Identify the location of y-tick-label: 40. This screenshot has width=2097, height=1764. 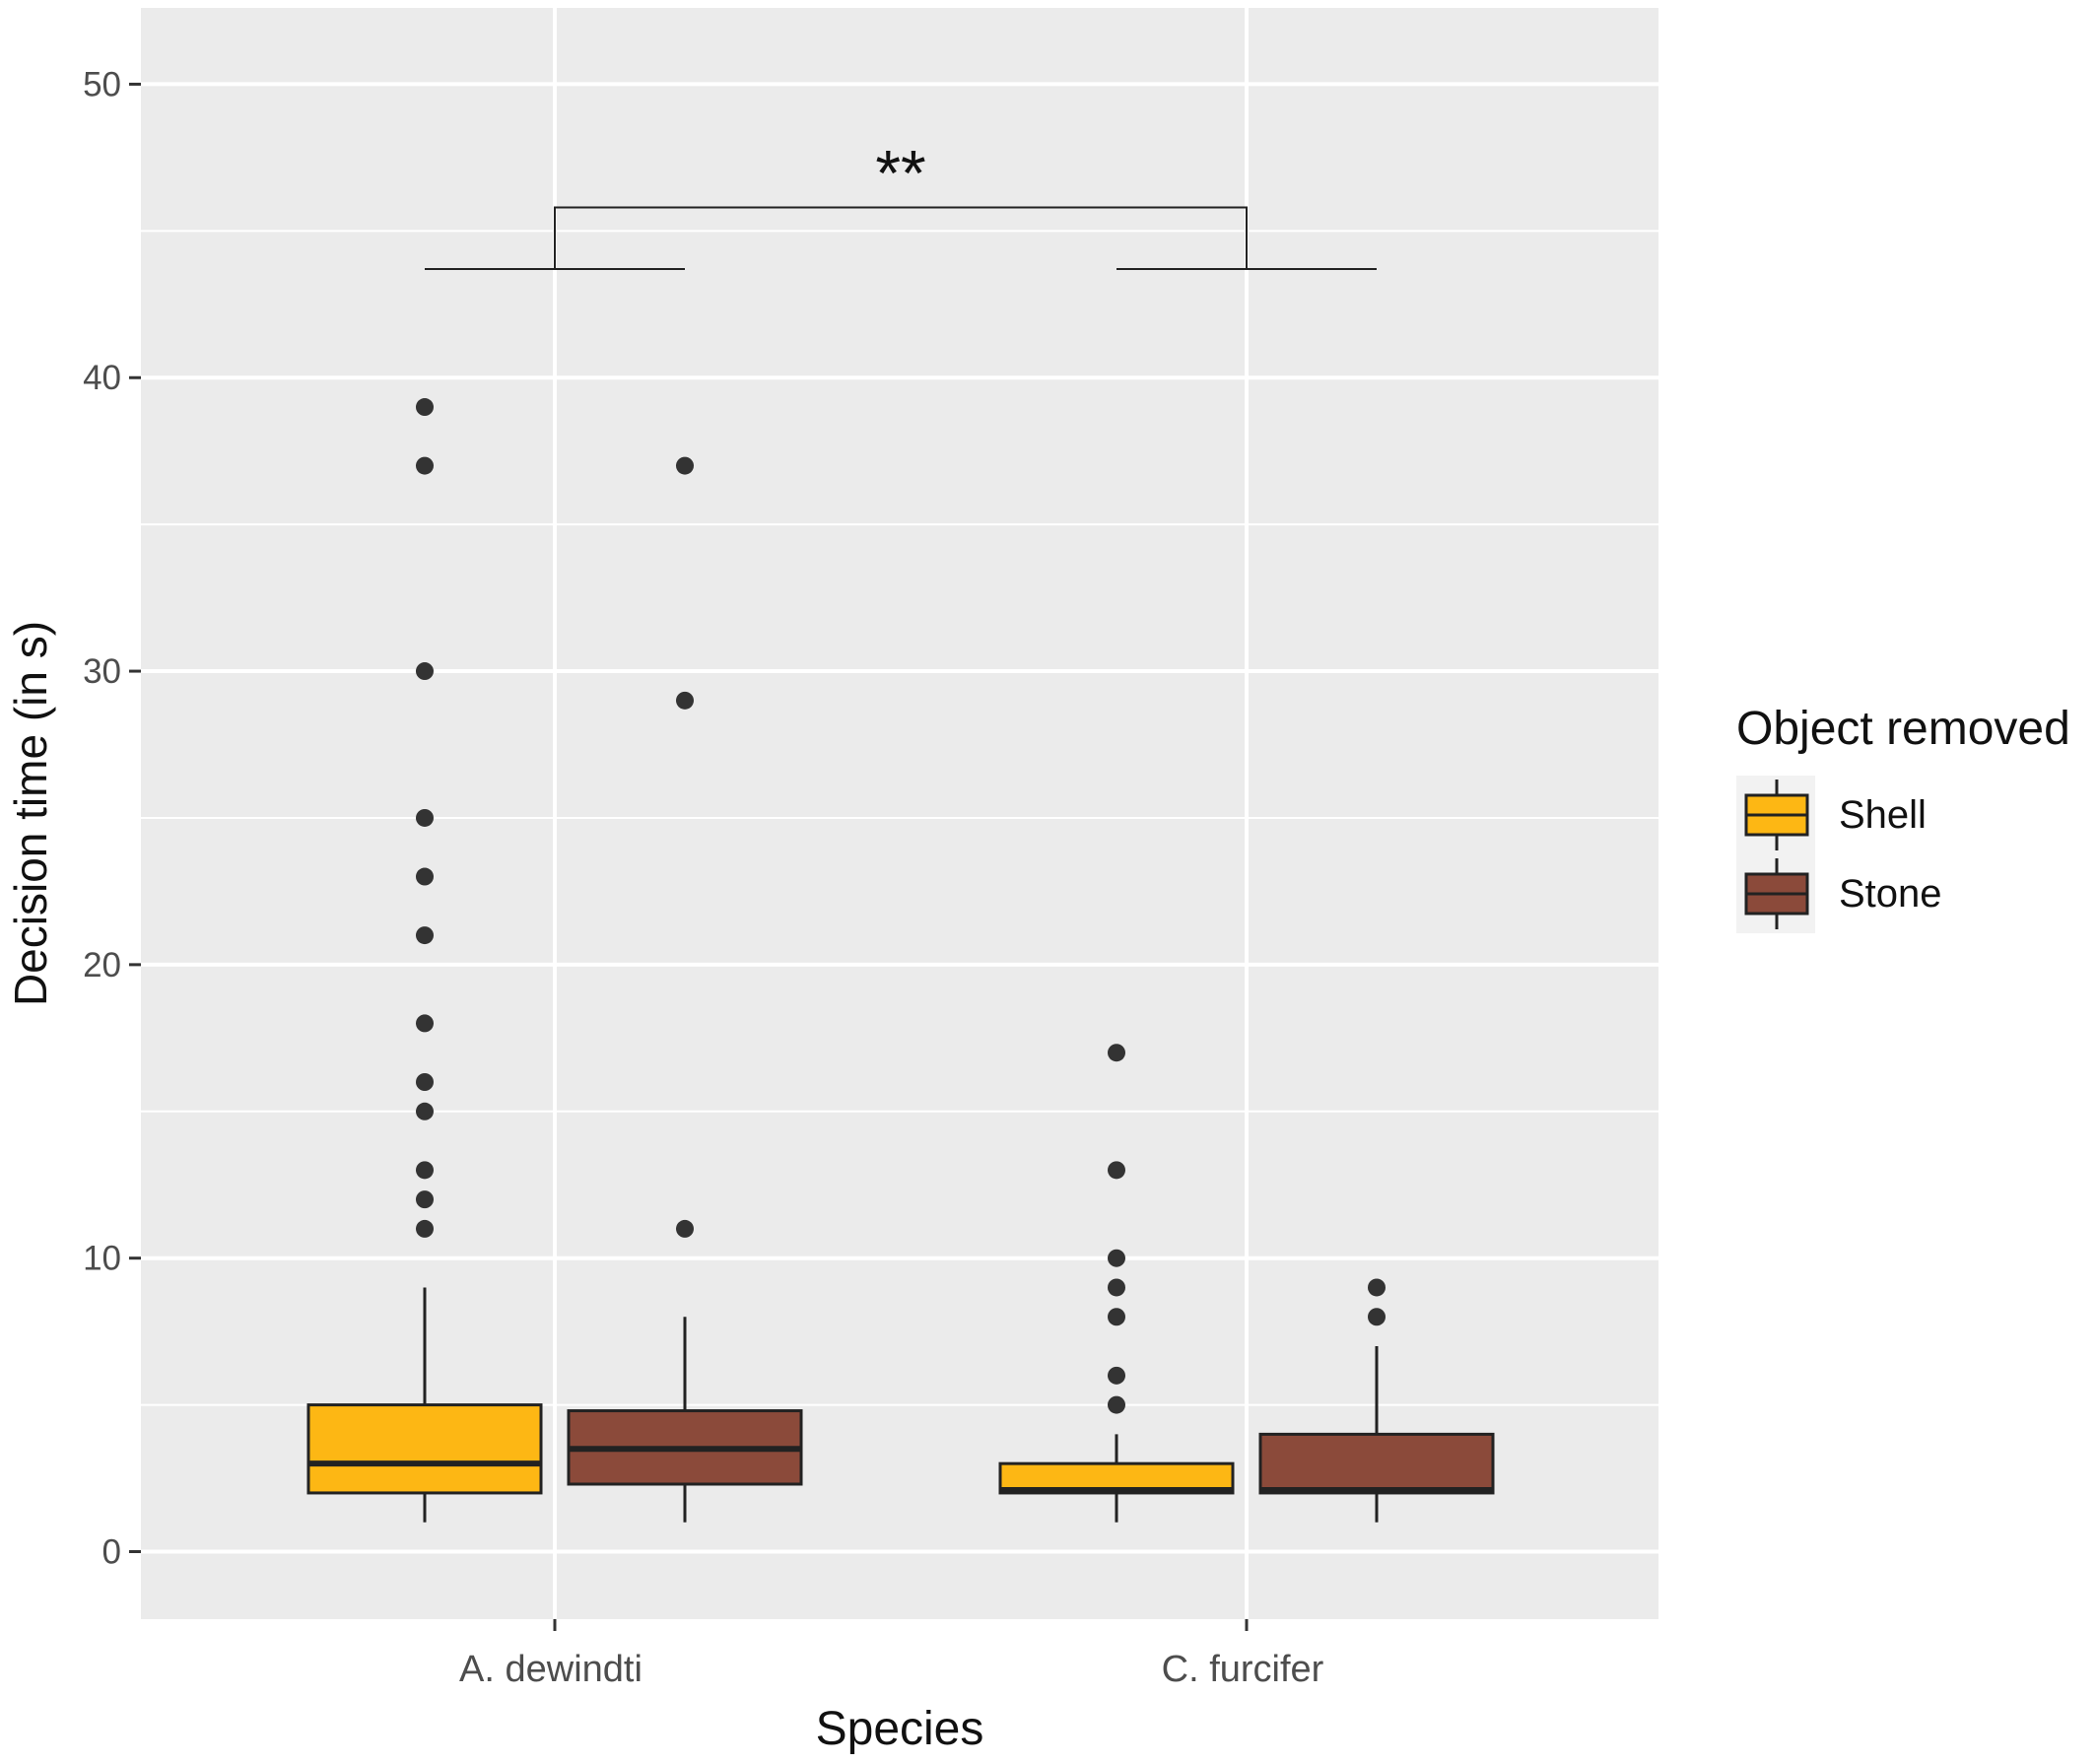
(102, 378).